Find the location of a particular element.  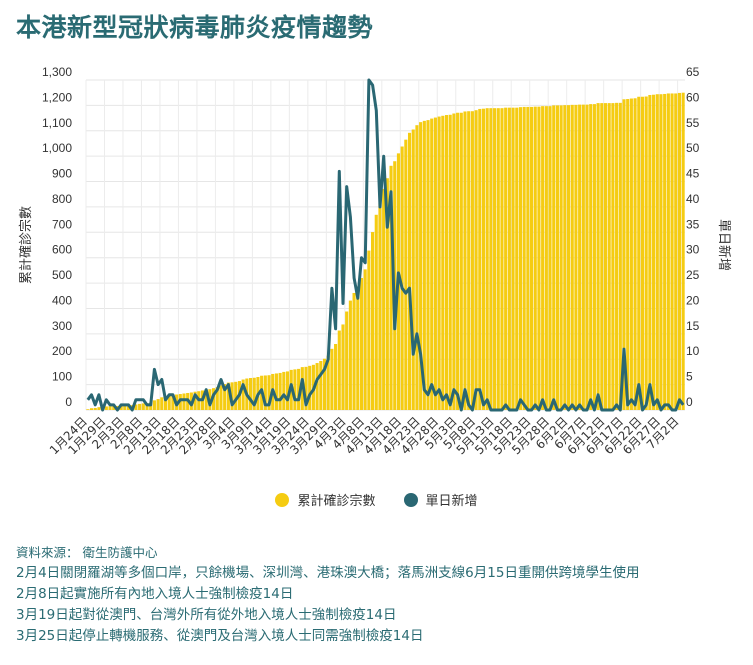

y-tick-right: 55 is located at coordinates (693, 123).